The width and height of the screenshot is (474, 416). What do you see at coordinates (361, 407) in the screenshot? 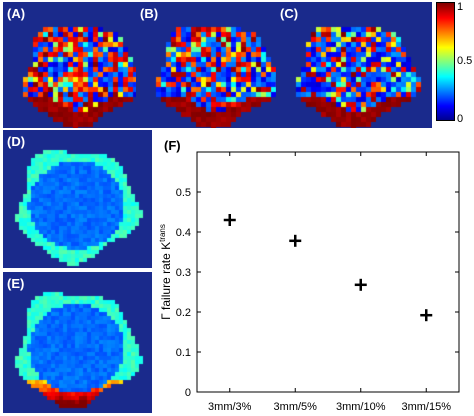
I see `x-tick-label: 3mm/10%` at bounding box center [361, 407].